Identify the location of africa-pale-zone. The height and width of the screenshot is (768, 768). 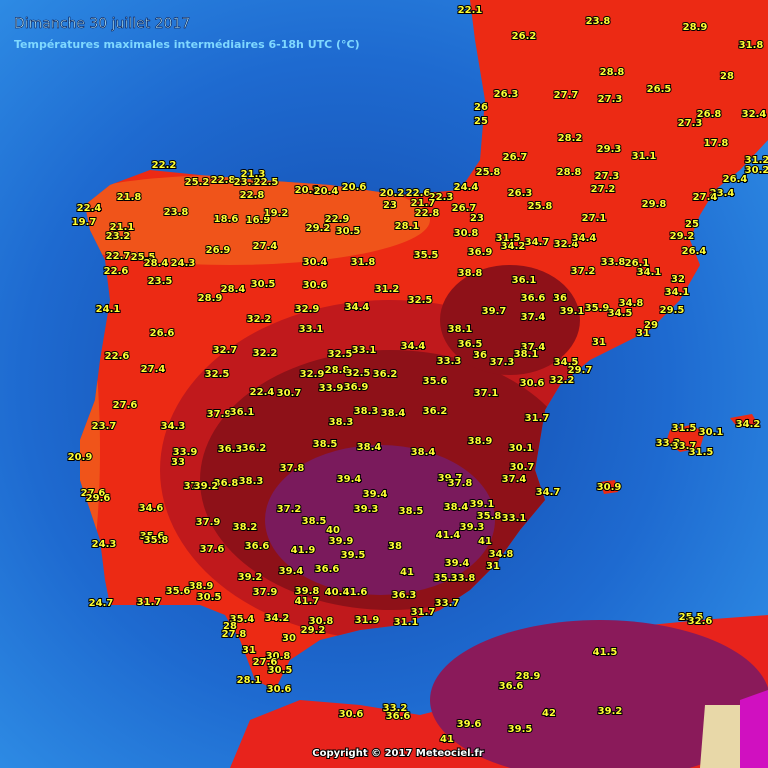
(720, 736).